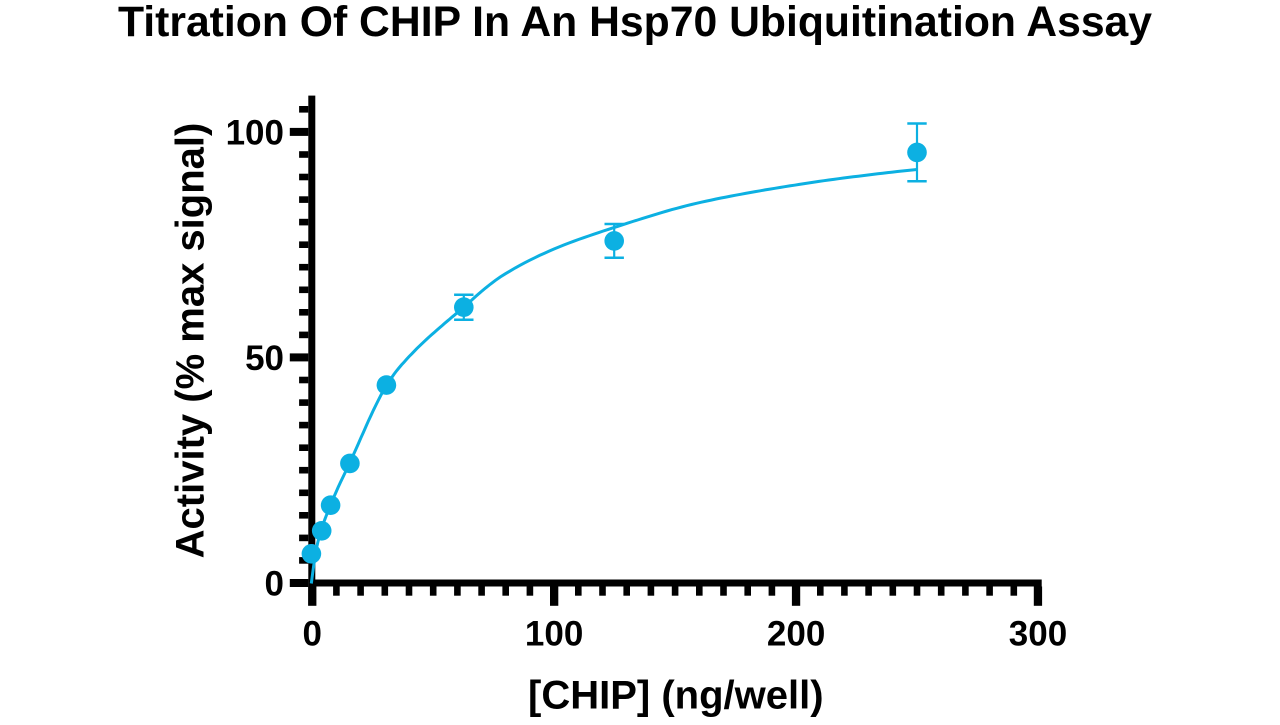 The width and height of the screenshot is (1280, 725). What do you see at coordinates (676, 696) in the screenshot?
I see `svg-text: [CHIP] (ng/well)` at bounding box center [676, 696].